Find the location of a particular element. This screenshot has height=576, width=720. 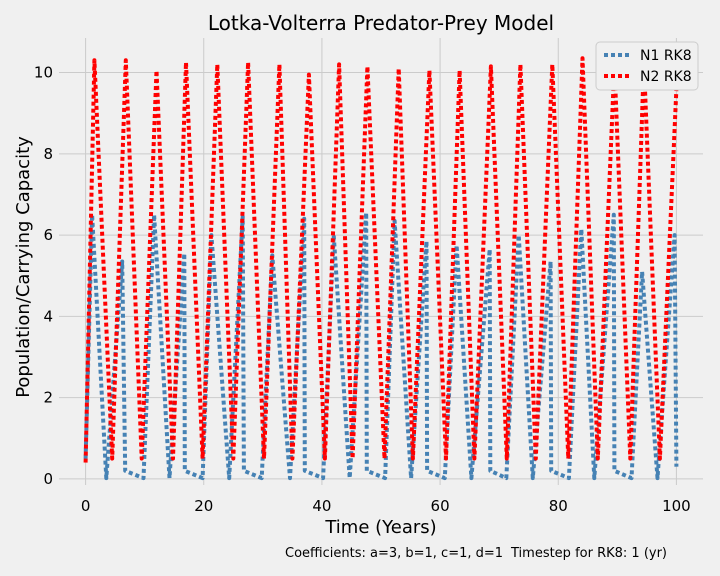

x-tick-label: 0 is located at coordinates (86, 506).